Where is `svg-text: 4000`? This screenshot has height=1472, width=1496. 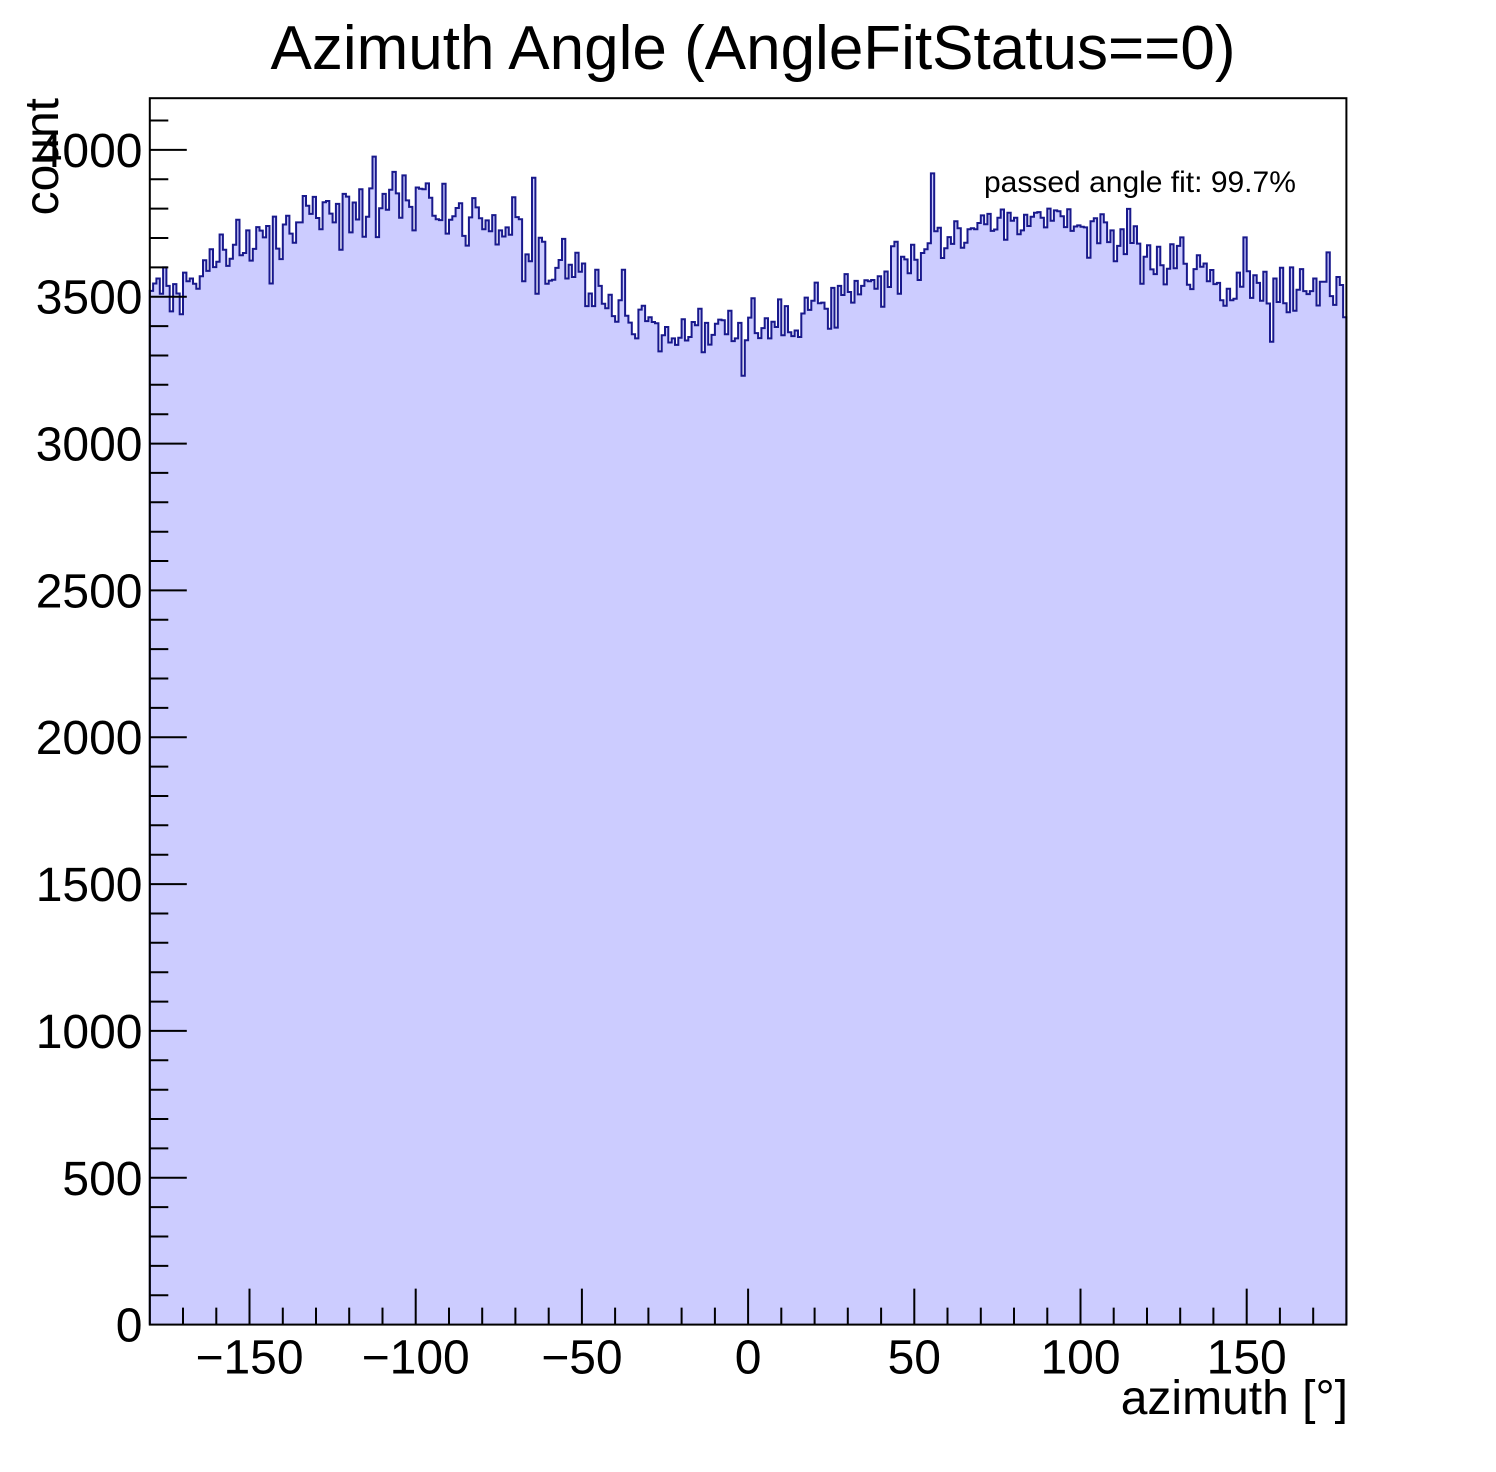 svg-text: 4000 is located at coordinates (89, 151).